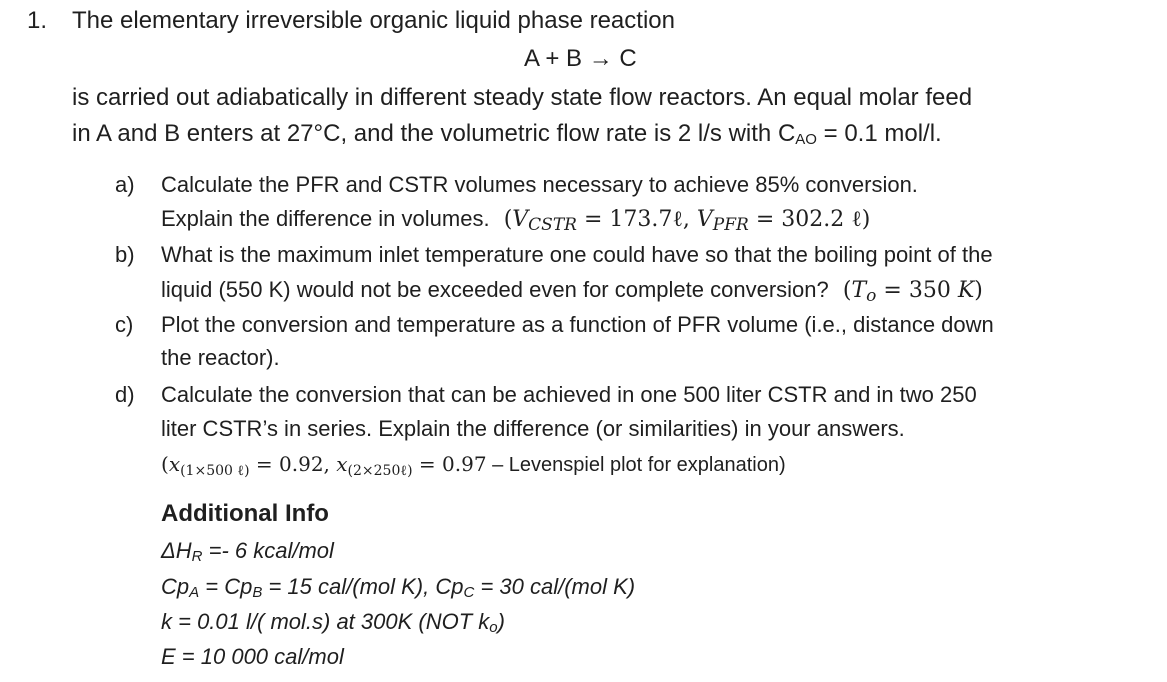 The image size is (1167, 682). What do you see at coordinates (125, 254) in the screenshot?
I see `part-b-label: b)` at bounding box center [125, 254].